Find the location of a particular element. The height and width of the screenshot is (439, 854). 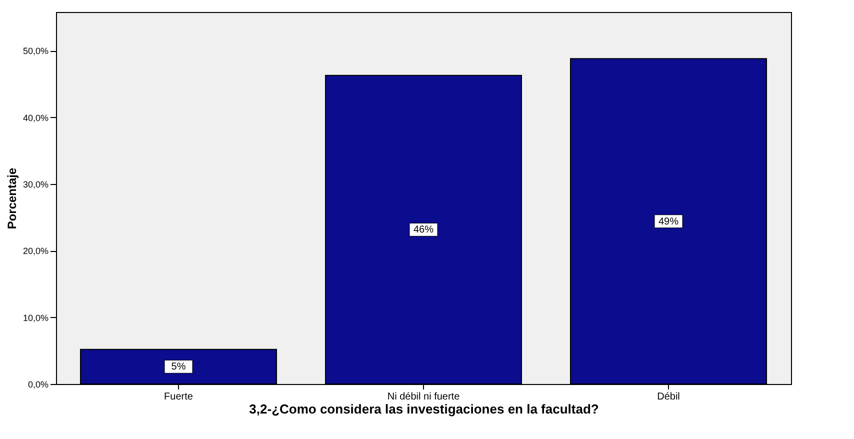

y-tick-label: 30,0% is located at coordinates (35, 185).